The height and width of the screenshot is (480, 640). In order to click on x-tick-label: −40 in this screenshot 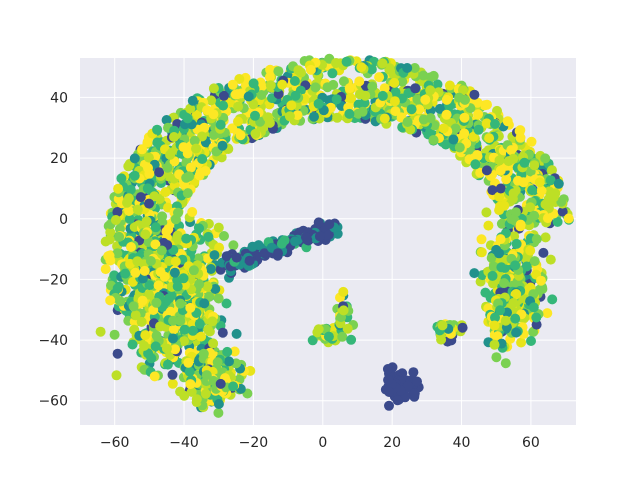, I will do `click(184, 443)`.